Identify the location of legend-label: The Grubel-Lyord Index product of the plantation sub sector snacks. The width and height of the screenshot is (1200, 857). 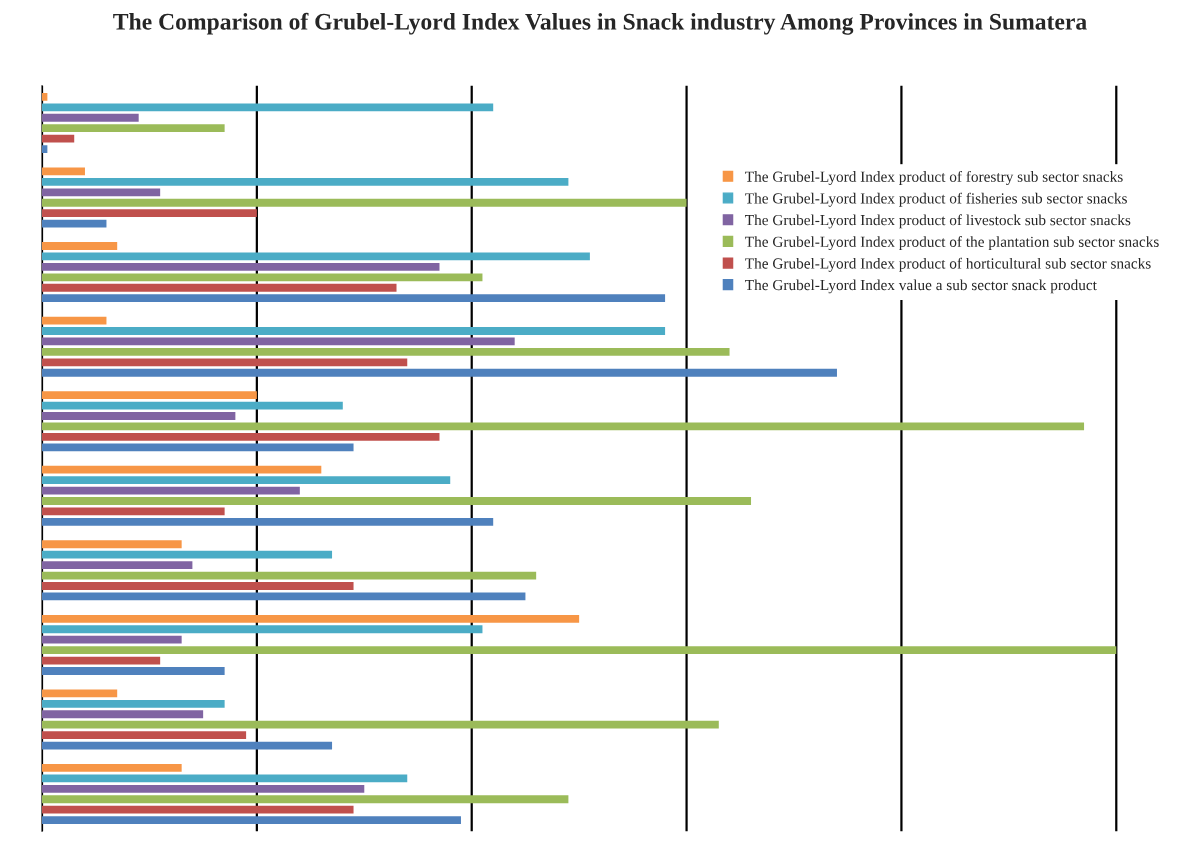
(952, 243).